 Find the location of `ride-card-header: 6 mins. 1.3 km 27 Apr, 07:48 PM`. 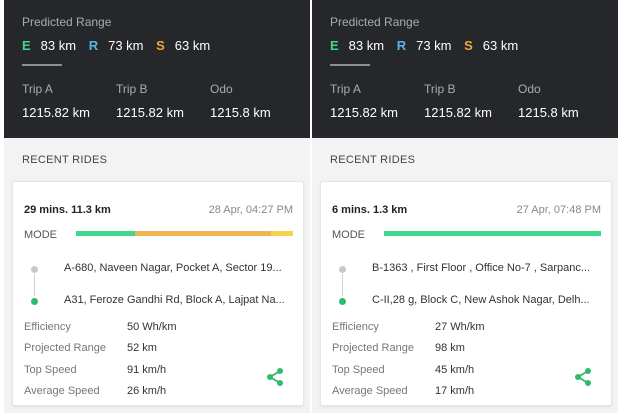

ride-card-header: 6 mins. 1.3 km 27 Apr, 07:48 PM is located at coordinates (466, 210).